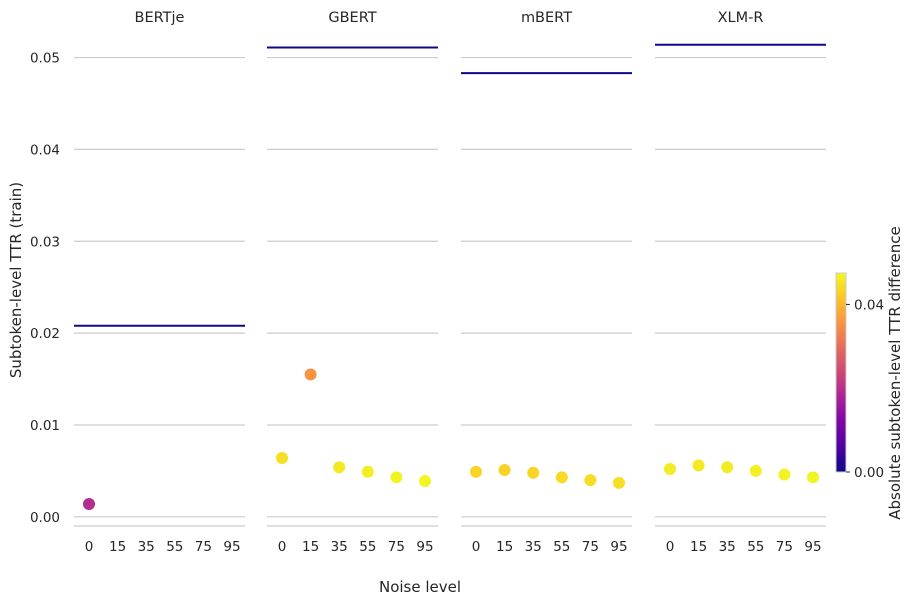 The height and width of the screenshot is (605, 912). Describe the element at coordinates (16, 280) in the screenshot. I see `y-axis-label: Subtoken-level TTR (train)` at that location.